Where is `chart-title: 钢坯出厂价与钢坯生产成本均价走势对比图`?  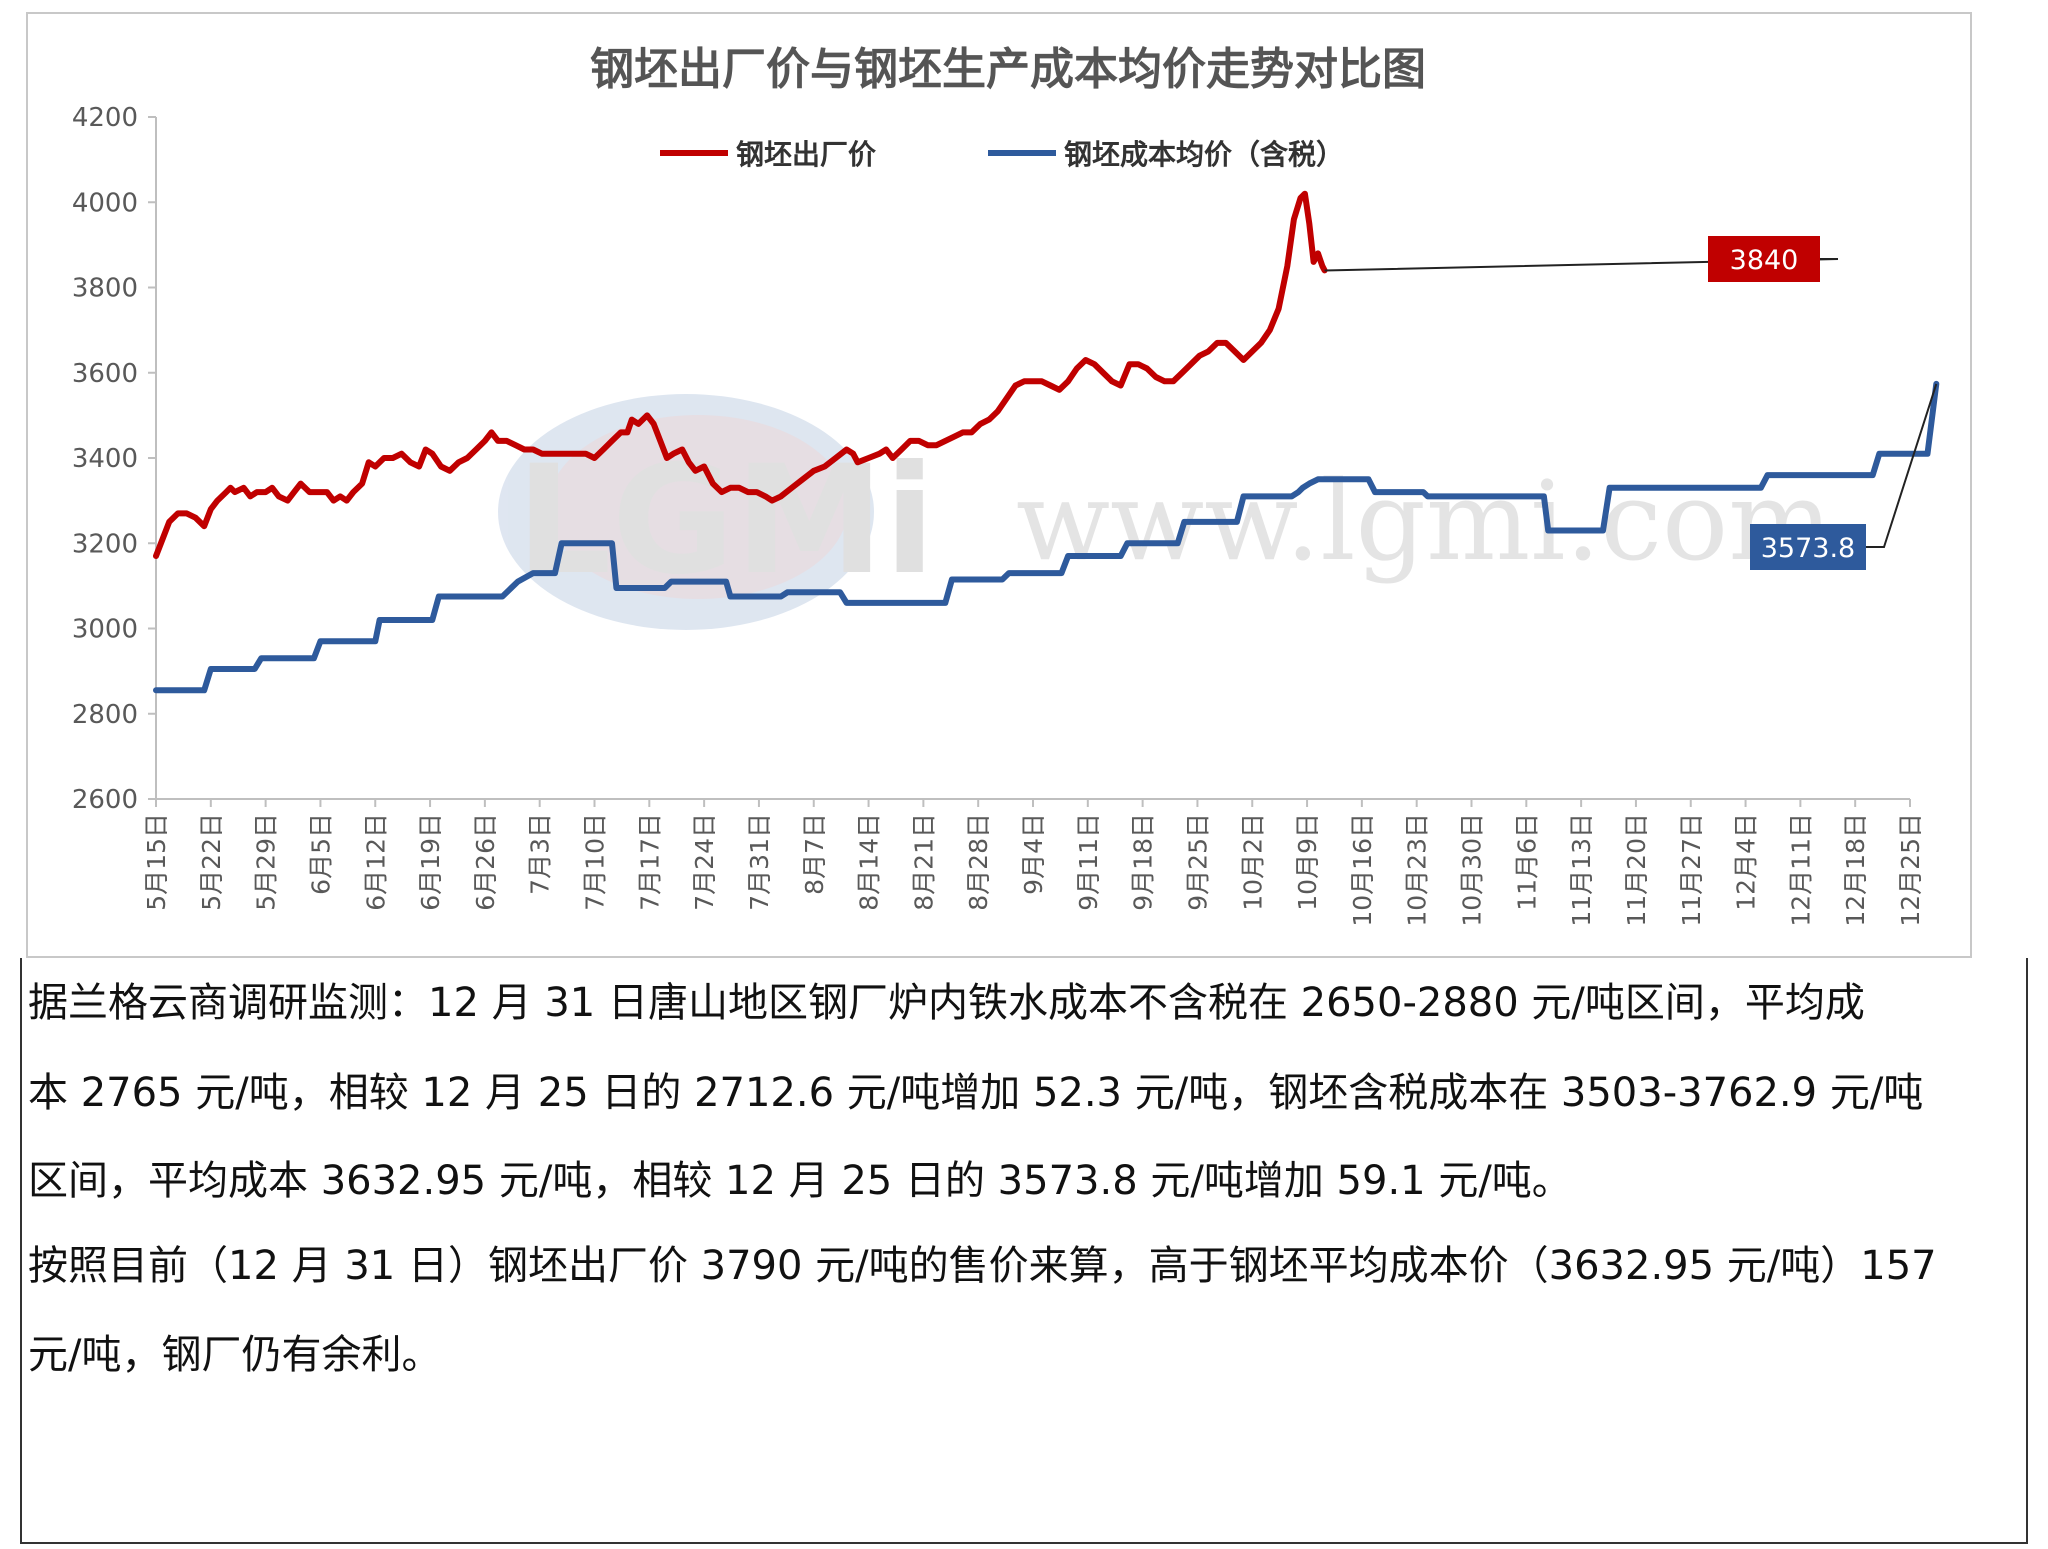 chart-title: 钢坯出厂价与钢坯生产成本均价走势对比图 is located at coordinates (1008, 69).